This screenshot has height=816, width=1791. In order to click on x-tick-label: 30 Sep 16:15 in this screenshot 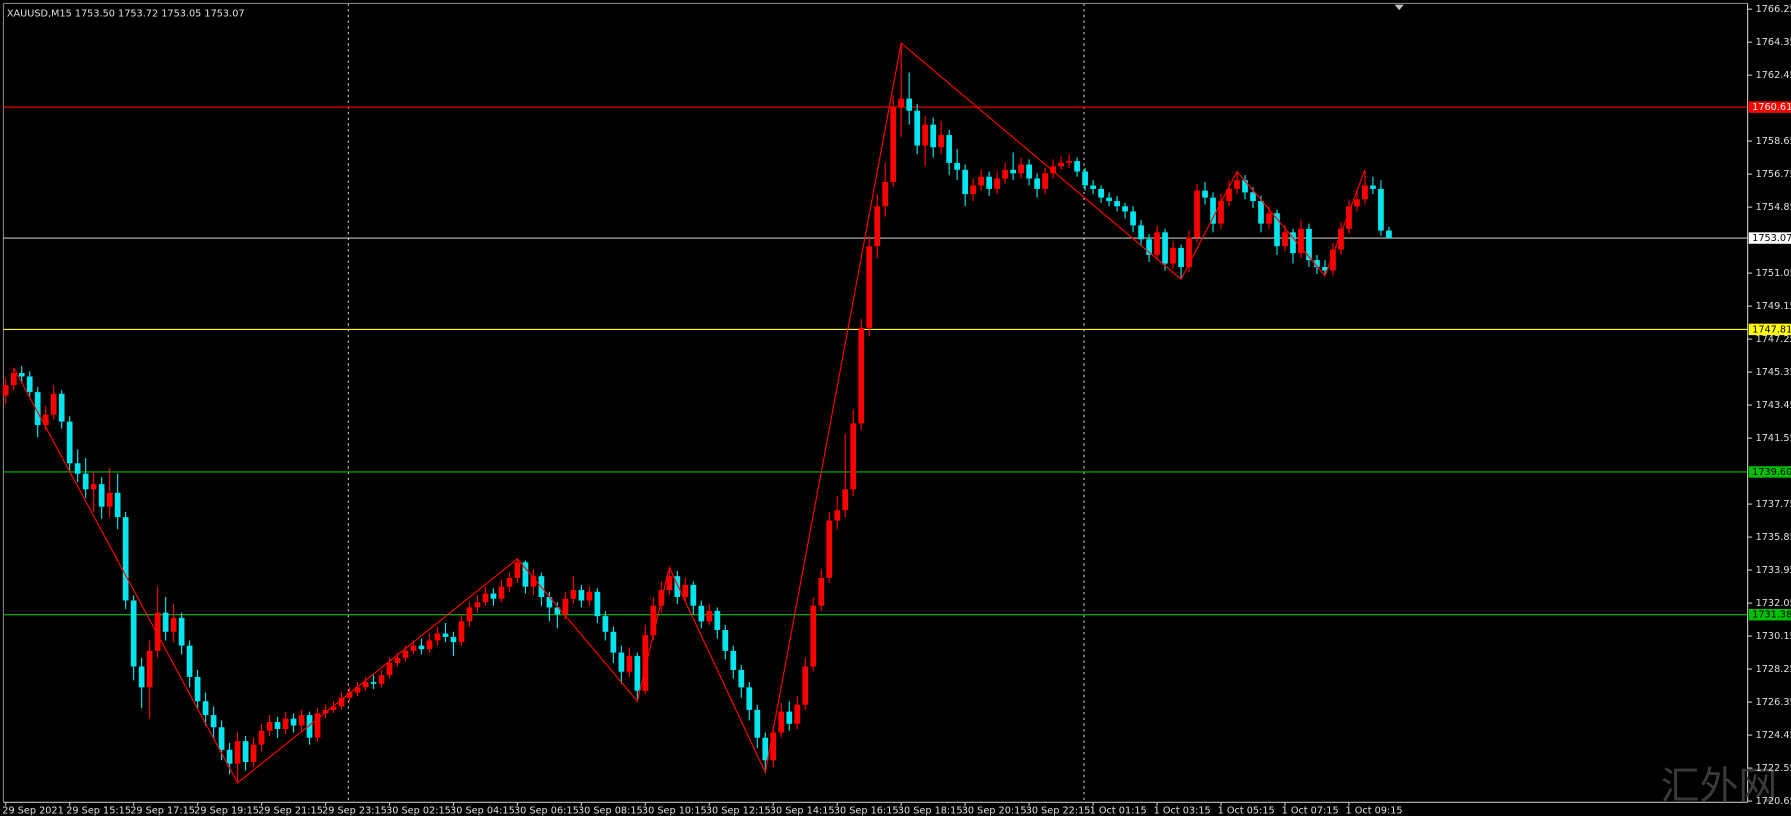, I will do `click(866, 810)`.